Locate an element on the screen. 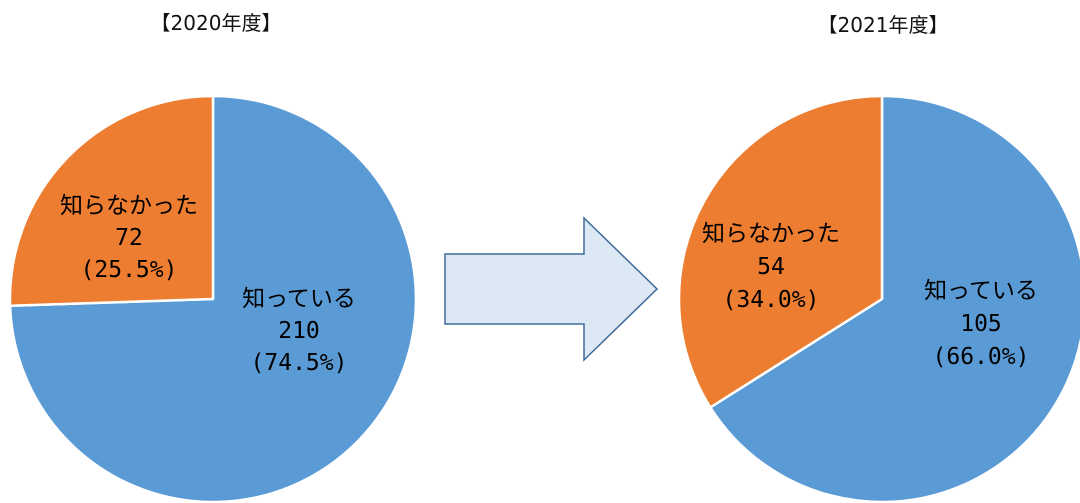  slice-label-value: 72 is located at coordinates (129, 238).